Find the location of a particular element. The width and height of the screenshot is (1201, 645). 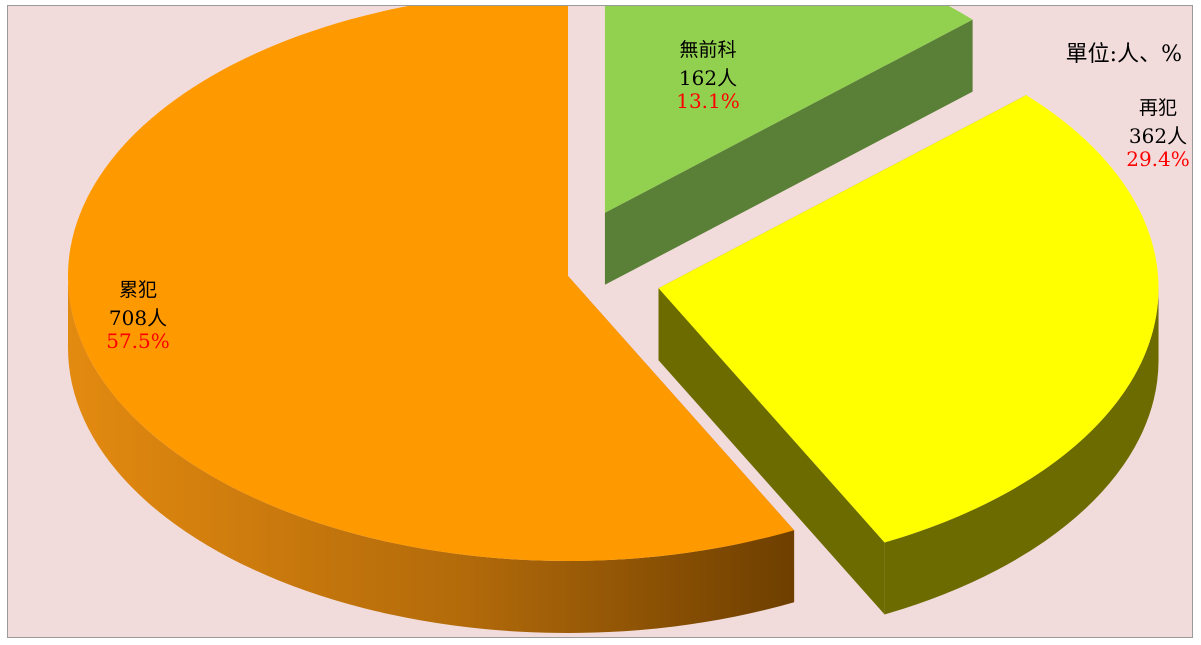

unit-label: 單位:人、% is located at coordinates (1123, 54).